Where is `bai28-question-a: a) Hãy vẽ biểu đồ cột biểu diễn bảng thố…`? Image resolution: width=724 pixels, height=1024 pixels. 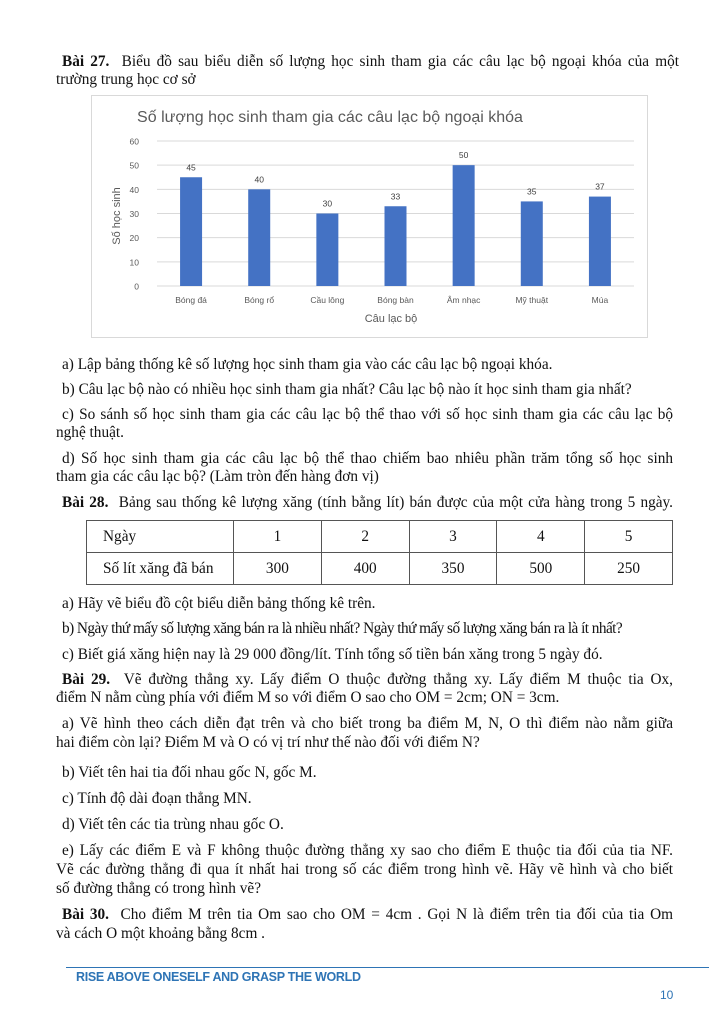
bai28-question-a: a) Hãy vẽ biểu đồ cột biểu diễn bảng thố… is located at coordinates (219, 603).